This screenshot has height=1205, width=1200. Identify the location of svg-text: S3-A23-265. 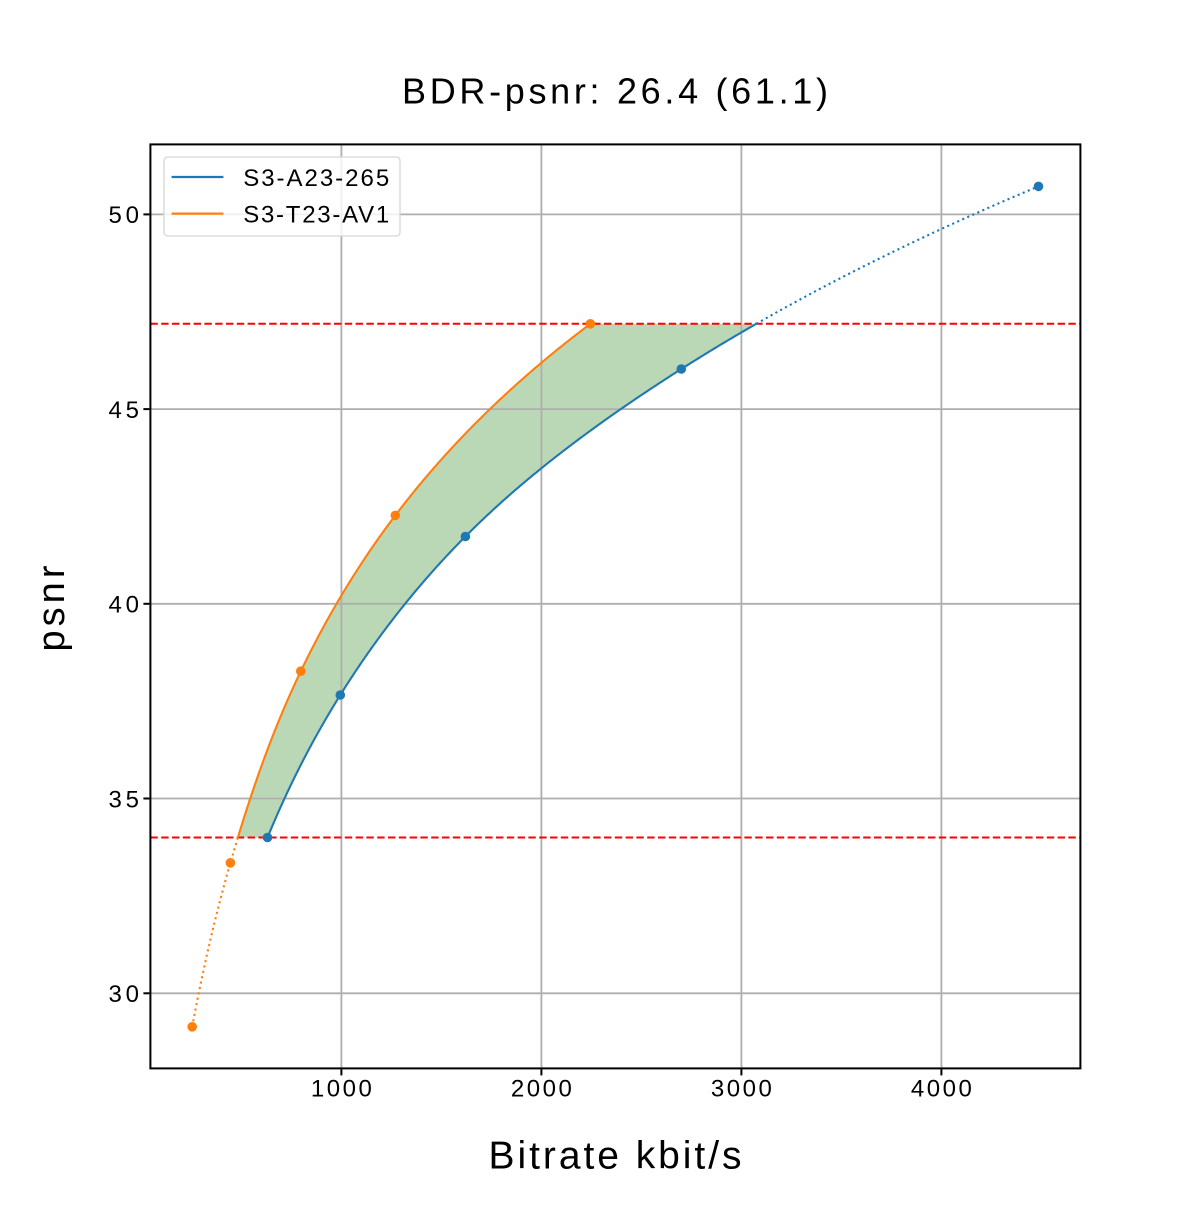
(316, 178).